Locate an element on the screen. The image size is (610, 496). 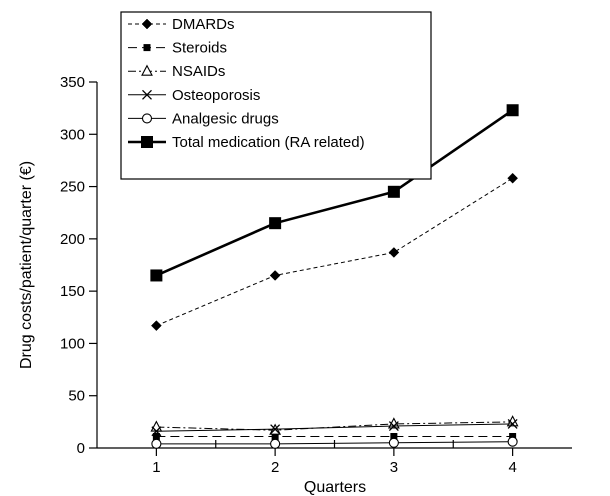
legend-label: DMARDs is located at coordinates (203, 24).